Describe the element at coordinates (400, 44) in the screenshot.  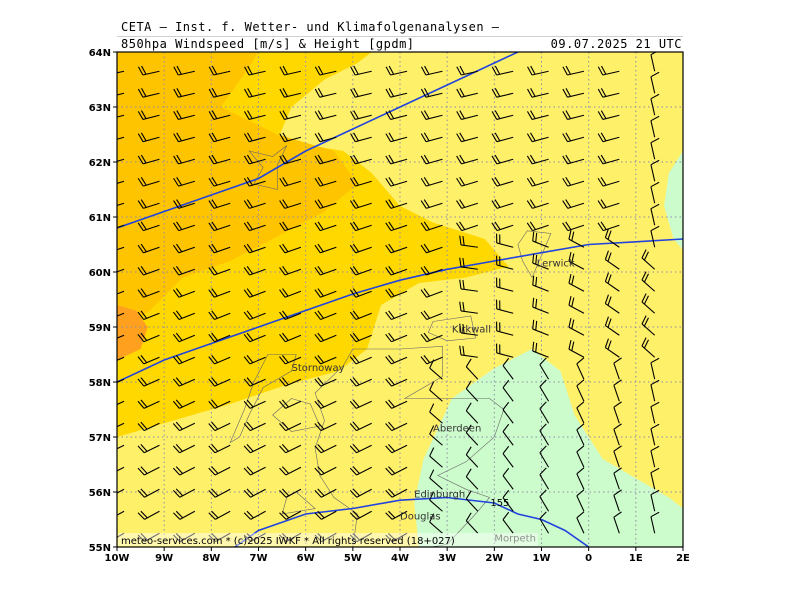
I see `header-frame` at that location.